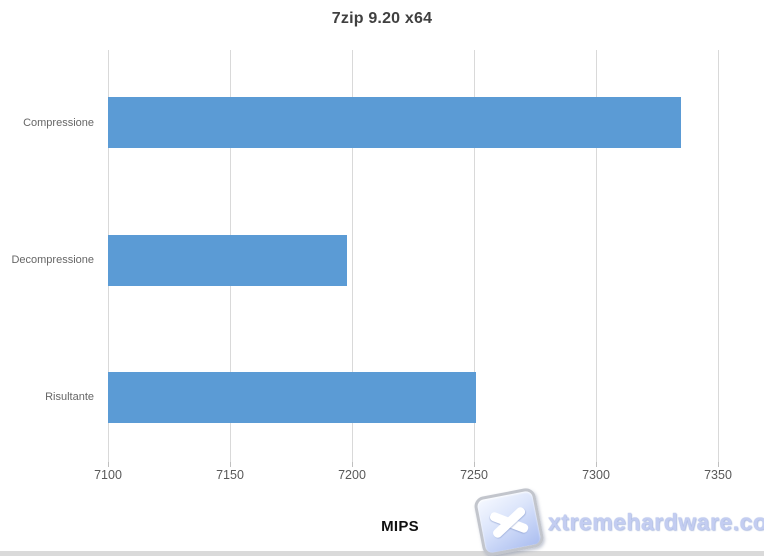 The width and height of the screenshot is (764, 556). What do you see at coordinates (382, 553) in the screenshot?
I see `bottom-border` at bounding box center [382, 553].